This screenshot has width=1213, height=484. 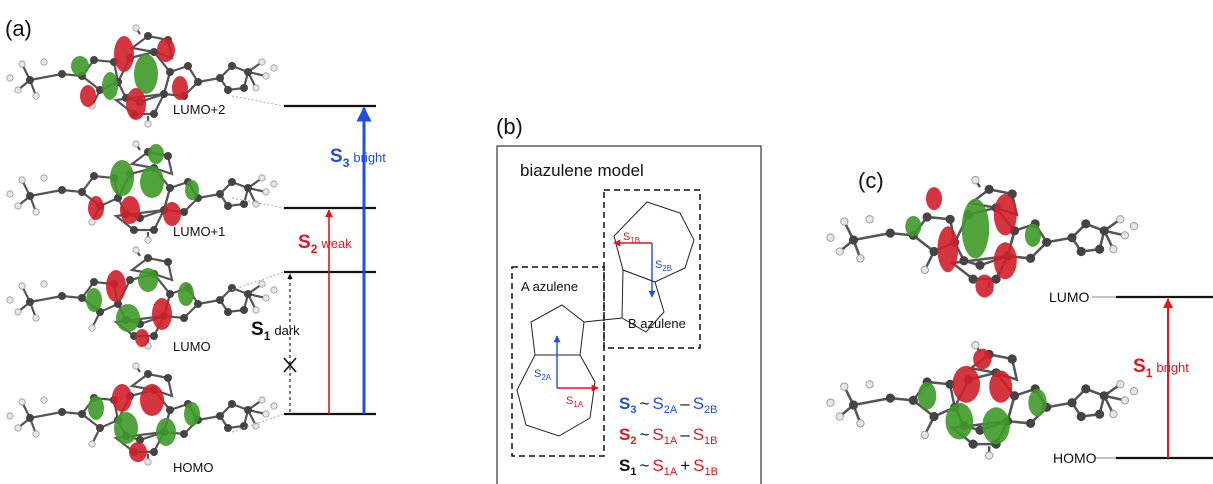 I want to click on forbidden-cross-icon, so click(x=290, y=365).